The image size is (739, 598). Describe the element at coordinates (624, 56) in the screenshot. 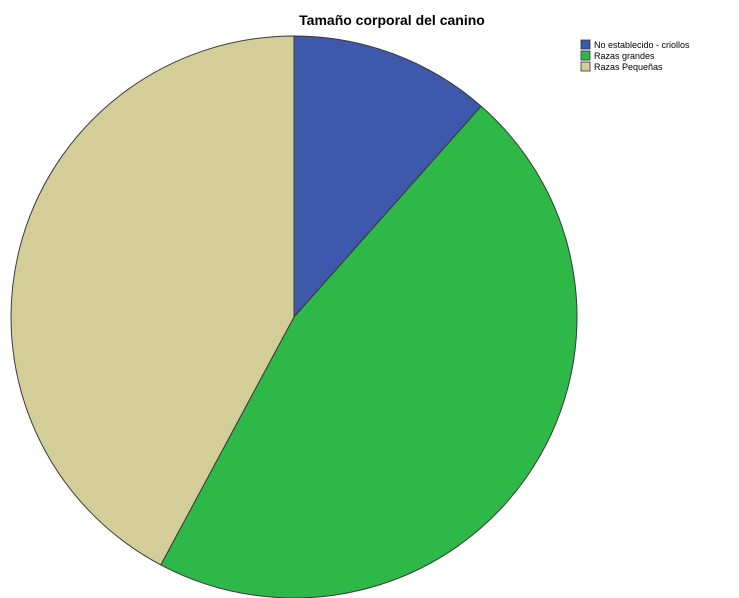

I see `legend-label-2: Razas grandes` at that location.